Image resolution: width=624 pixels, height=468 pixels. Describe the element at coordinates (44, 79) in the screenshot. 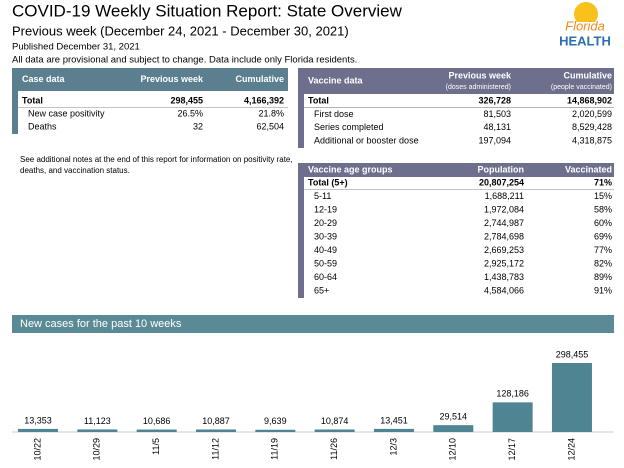

I see `column-header: Case data` at that location.